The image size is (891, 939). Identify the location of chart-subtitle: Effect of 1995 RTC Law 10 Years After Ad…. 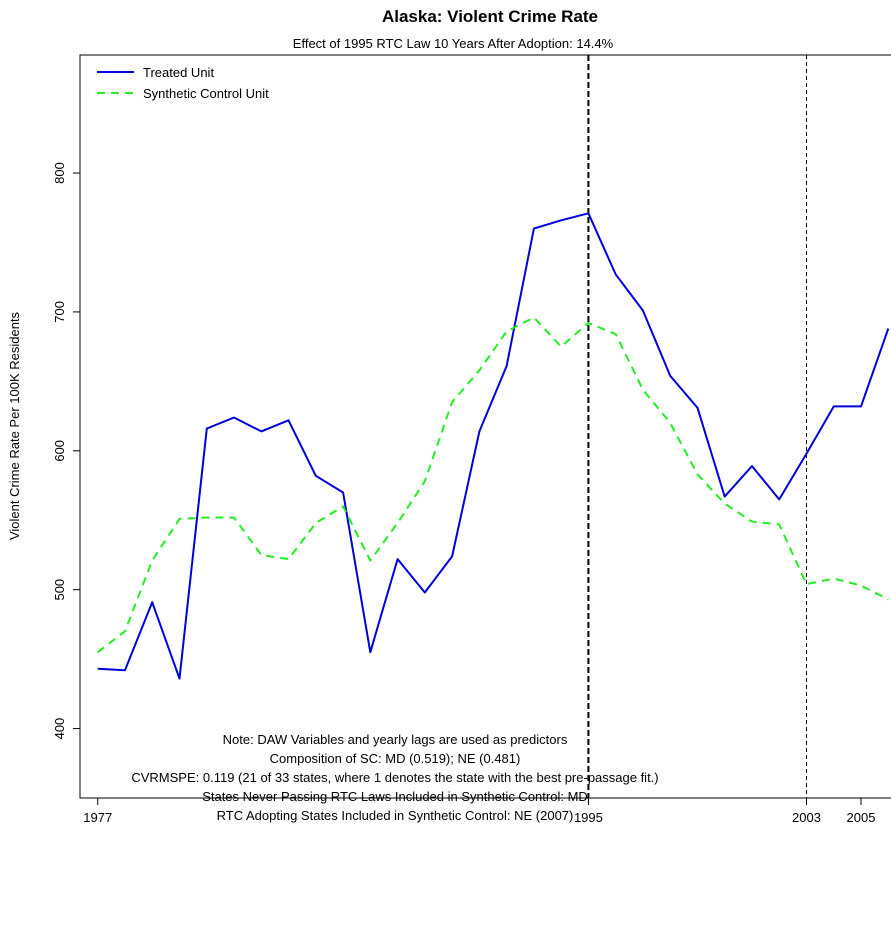
(453, 43).